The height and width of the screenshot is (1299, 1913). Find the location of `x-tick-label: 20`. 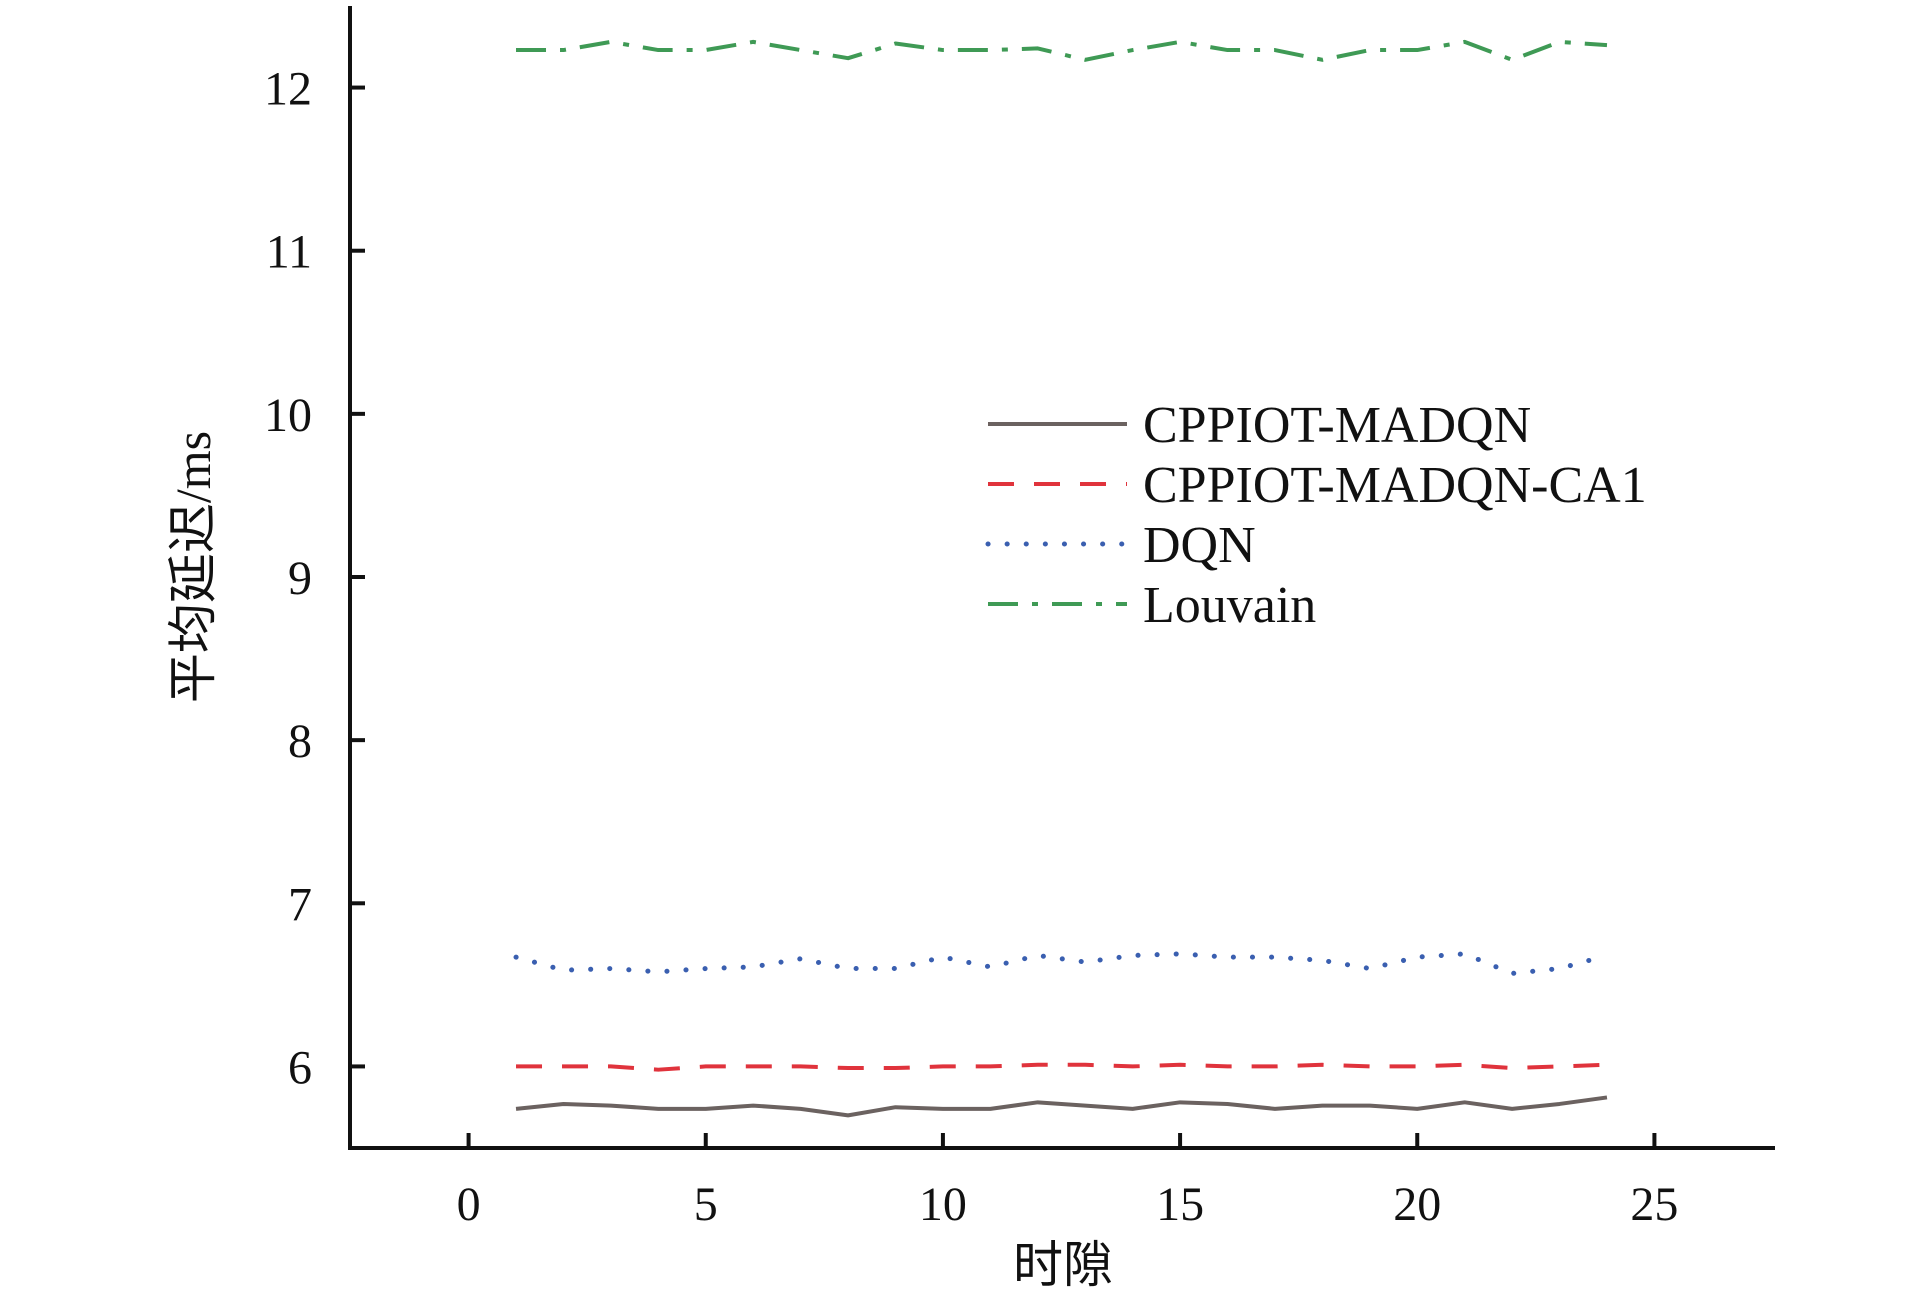

x-tick-label: 20 is located at coordinates (1417, 1204).